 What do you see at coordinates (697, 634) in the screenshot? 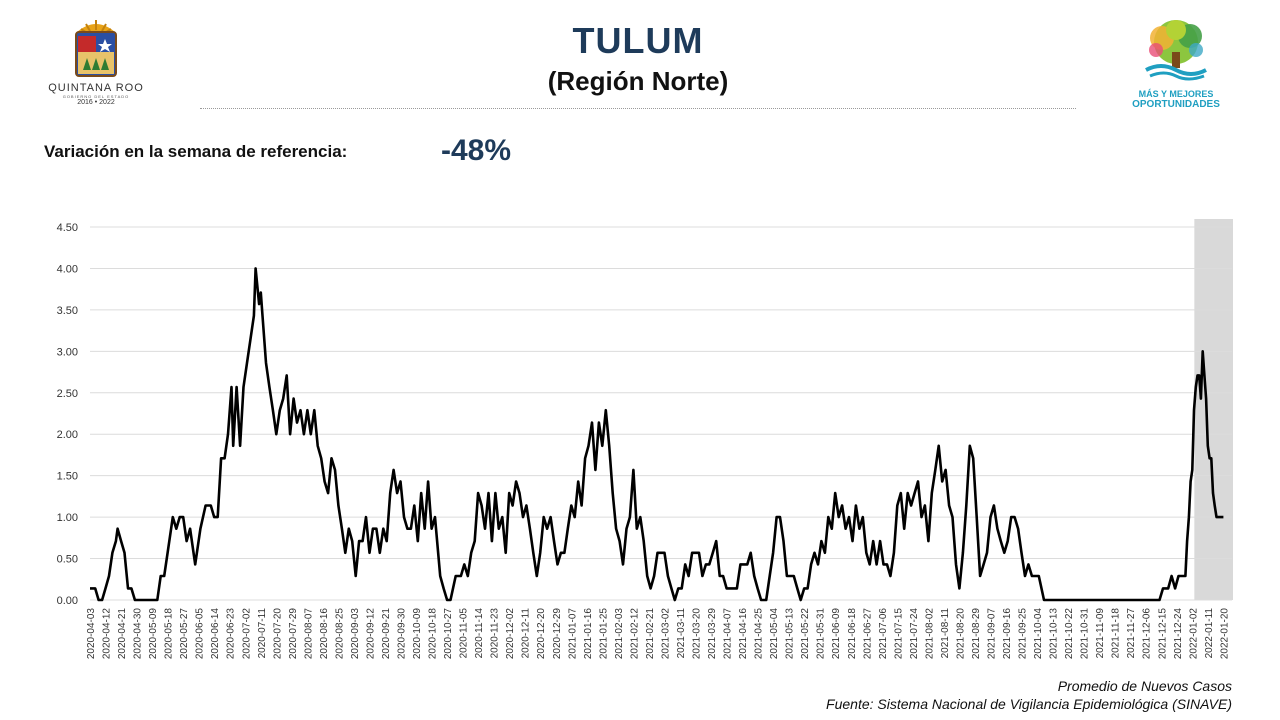
I see `x-tick-label: 2021-03-20` at bounding box center [697, 634].